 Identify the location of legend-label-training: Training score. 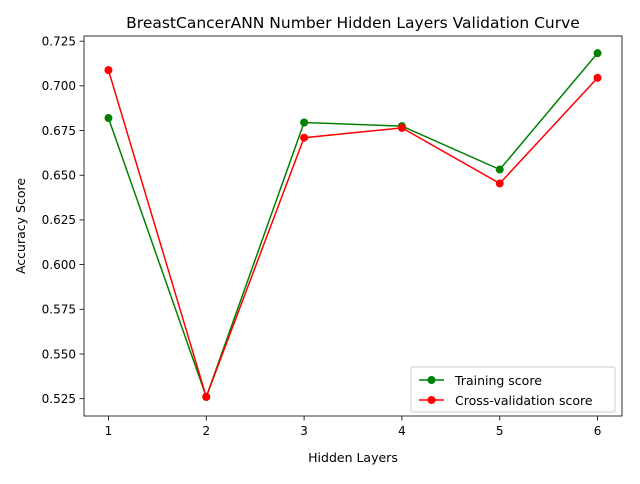
(498, 380).